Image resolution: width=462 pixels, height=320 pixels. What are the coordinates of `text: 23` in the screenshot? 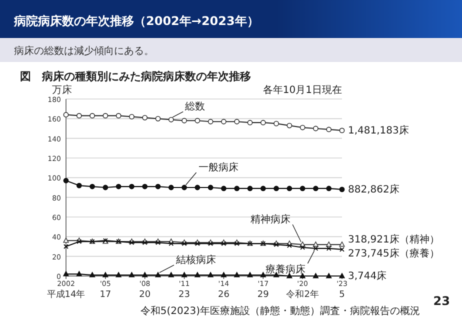 It's located at (441, 301).